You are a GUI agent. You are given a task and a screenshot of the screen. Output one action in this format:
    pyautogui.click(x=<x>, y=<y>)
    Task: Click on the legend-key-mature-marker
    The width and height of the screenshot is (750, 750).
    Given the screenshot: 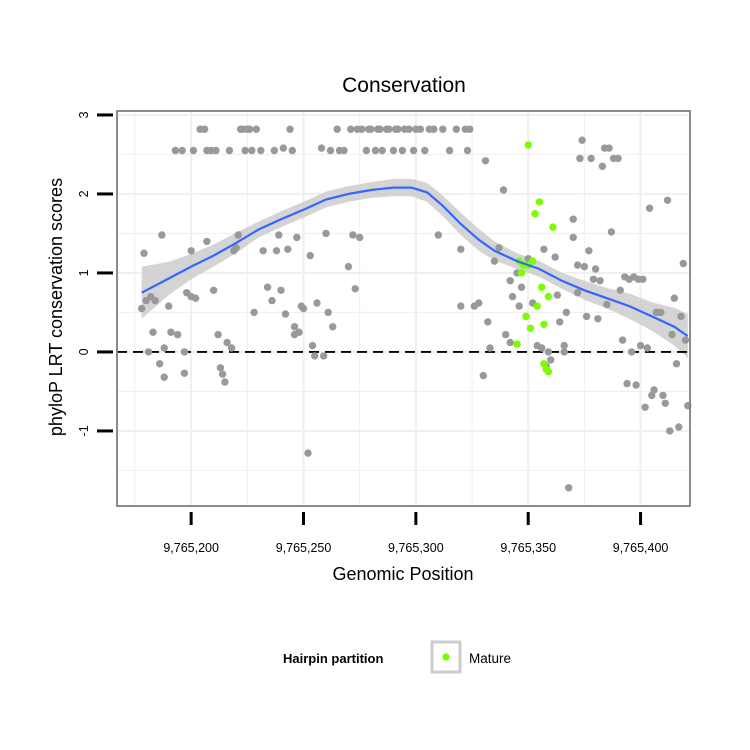 What is the action you would take?
    pyautogui.click(x=446, y=657)
    